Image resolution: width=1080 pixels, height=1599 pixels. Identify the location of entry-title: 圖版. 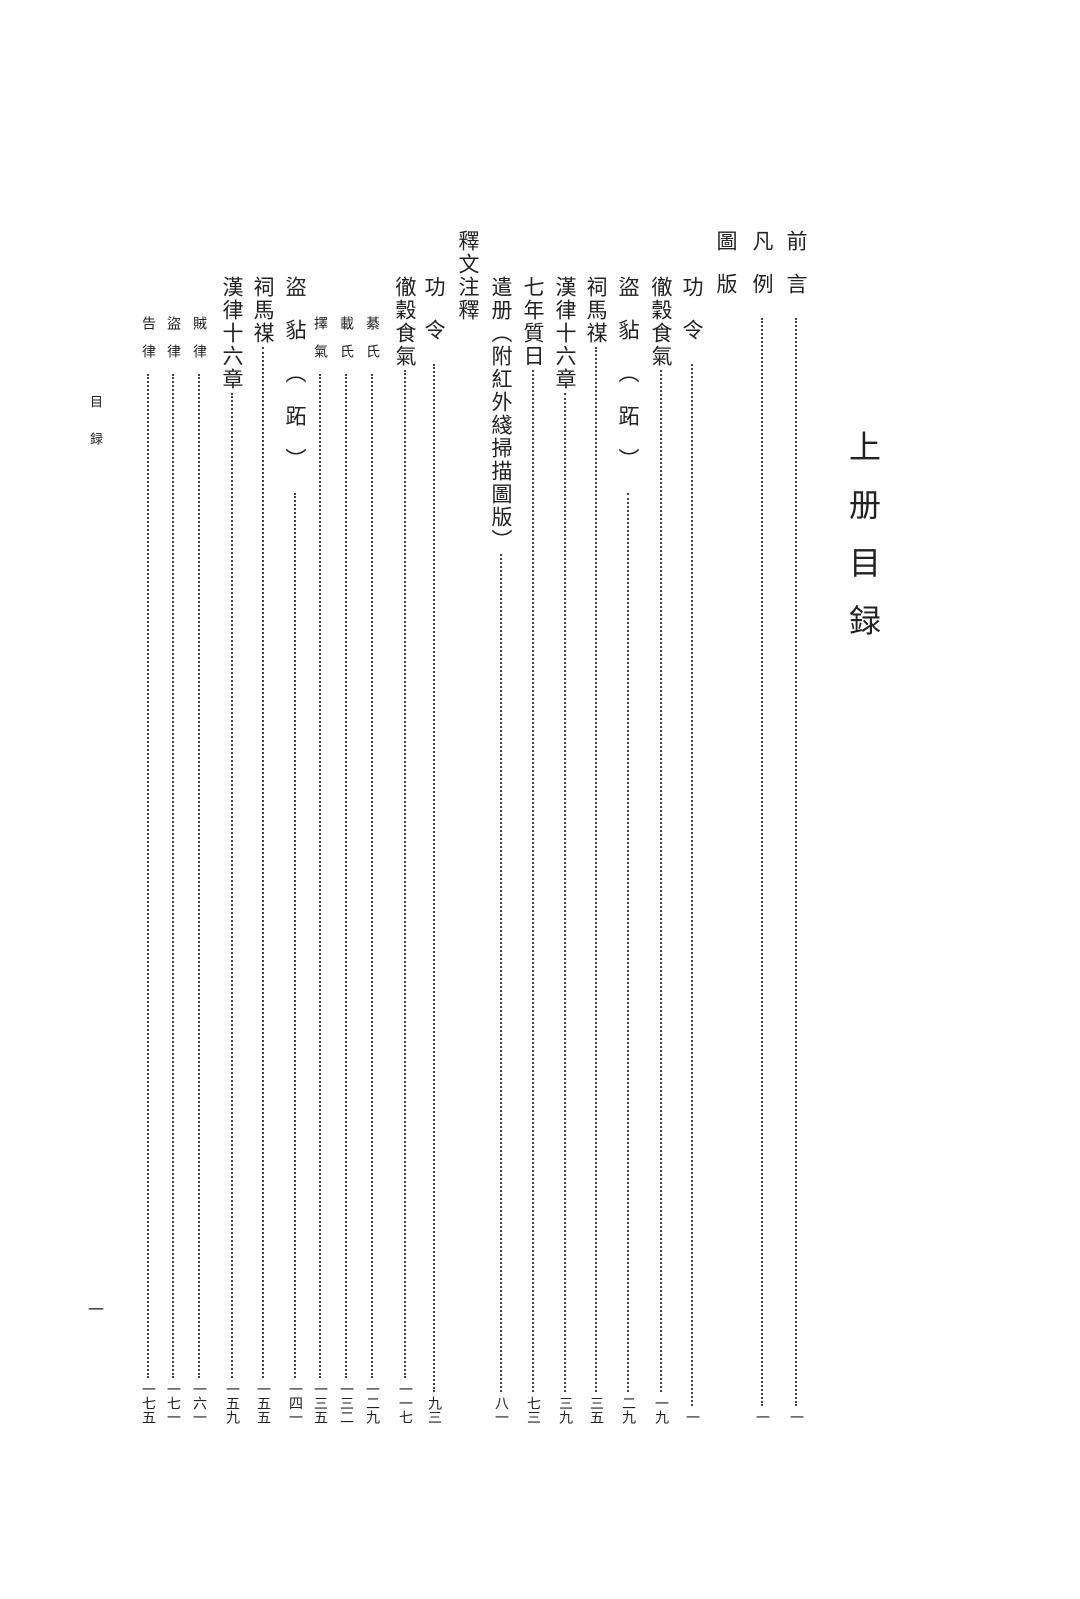
(726, 273).